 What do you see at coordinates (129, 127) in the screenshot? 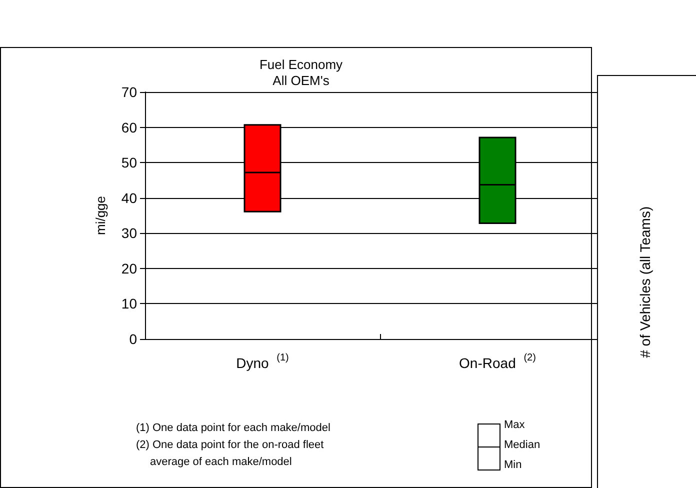
I see `y-tick-label: 60` at bounding box center [129, 127].